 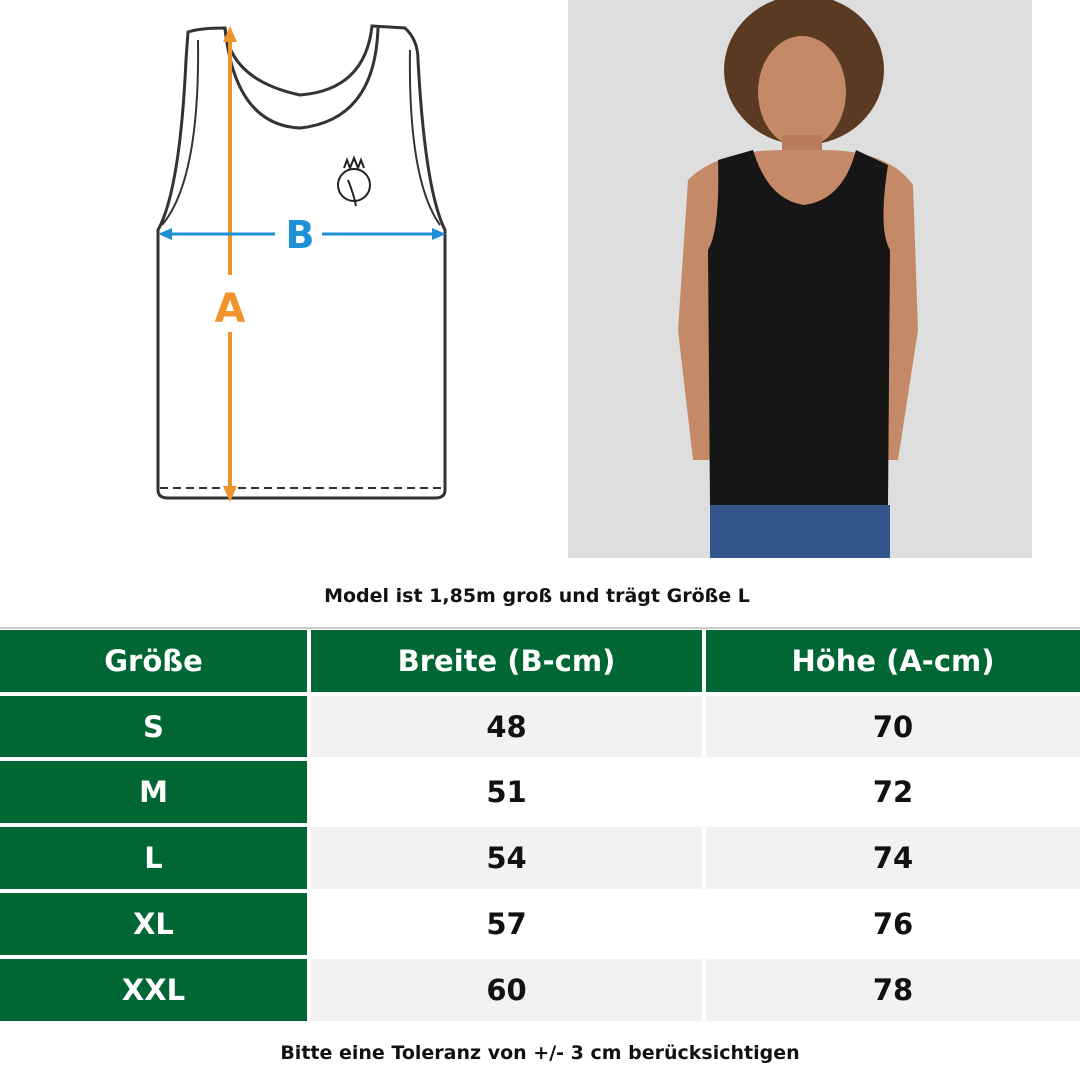 What do you see at coordinates (537, 596) in the screenshot?
I see `model-info-caption: Model ist 1,85m groß und trägt Größe L` at bounding box center [537, 596].